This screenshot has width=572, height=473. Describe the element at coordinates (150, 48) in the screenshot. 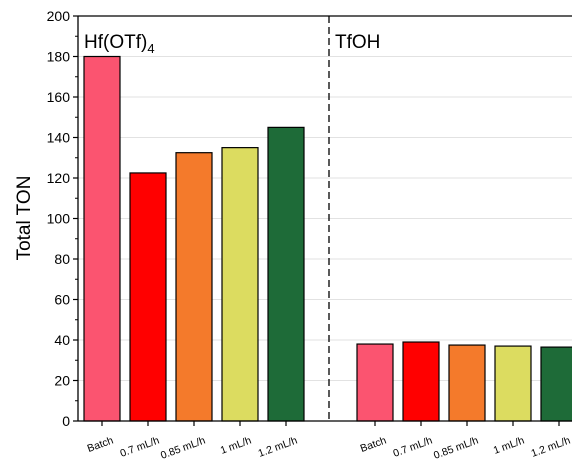

I see `panel-label-hf-sub: 4` at that location.